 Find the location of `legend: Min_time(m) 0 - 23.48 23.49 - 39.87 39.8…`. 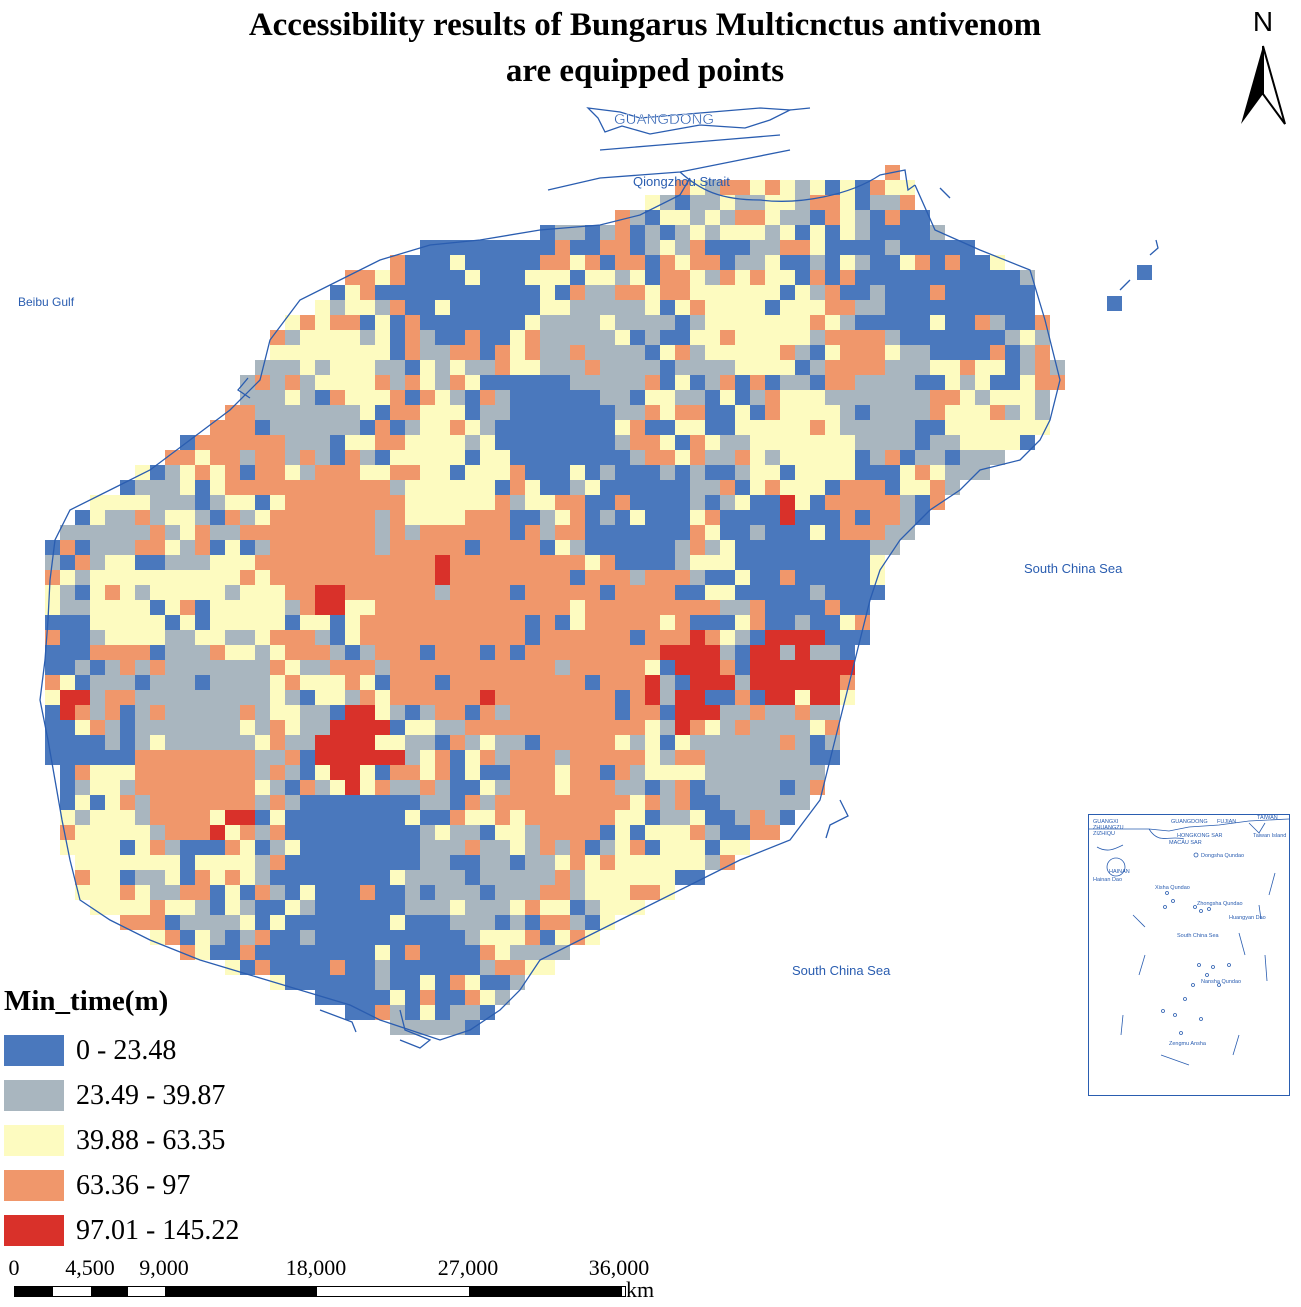

legend: Min_time(m) 0 - 23.48 23.49 - 39.87 39.8… is located at coordinates (121, 1119).